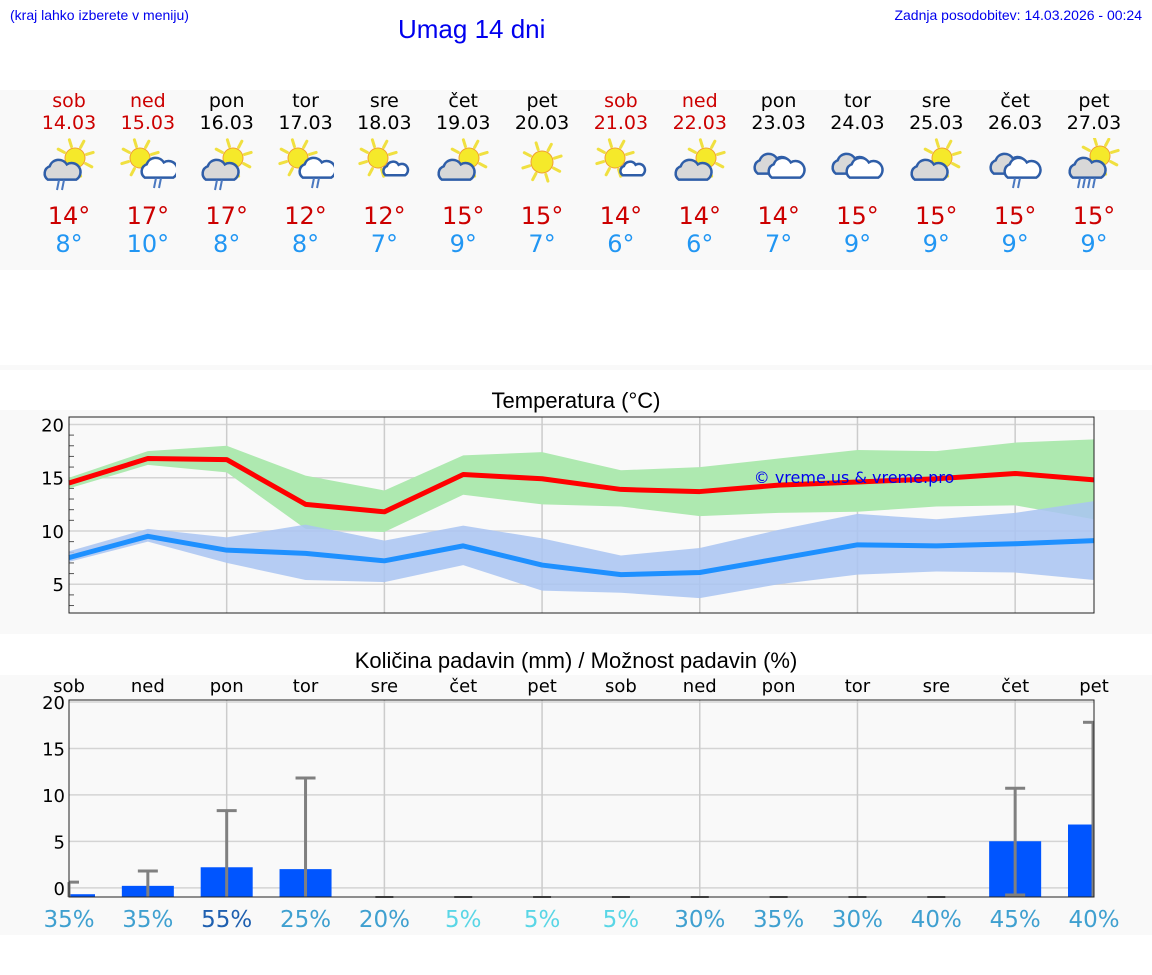 The height and width of the screenshot is (975, 1152). Describe the element at coordinates (778, 123) in the screenshot. I see `day-date: 23.03` at that location.